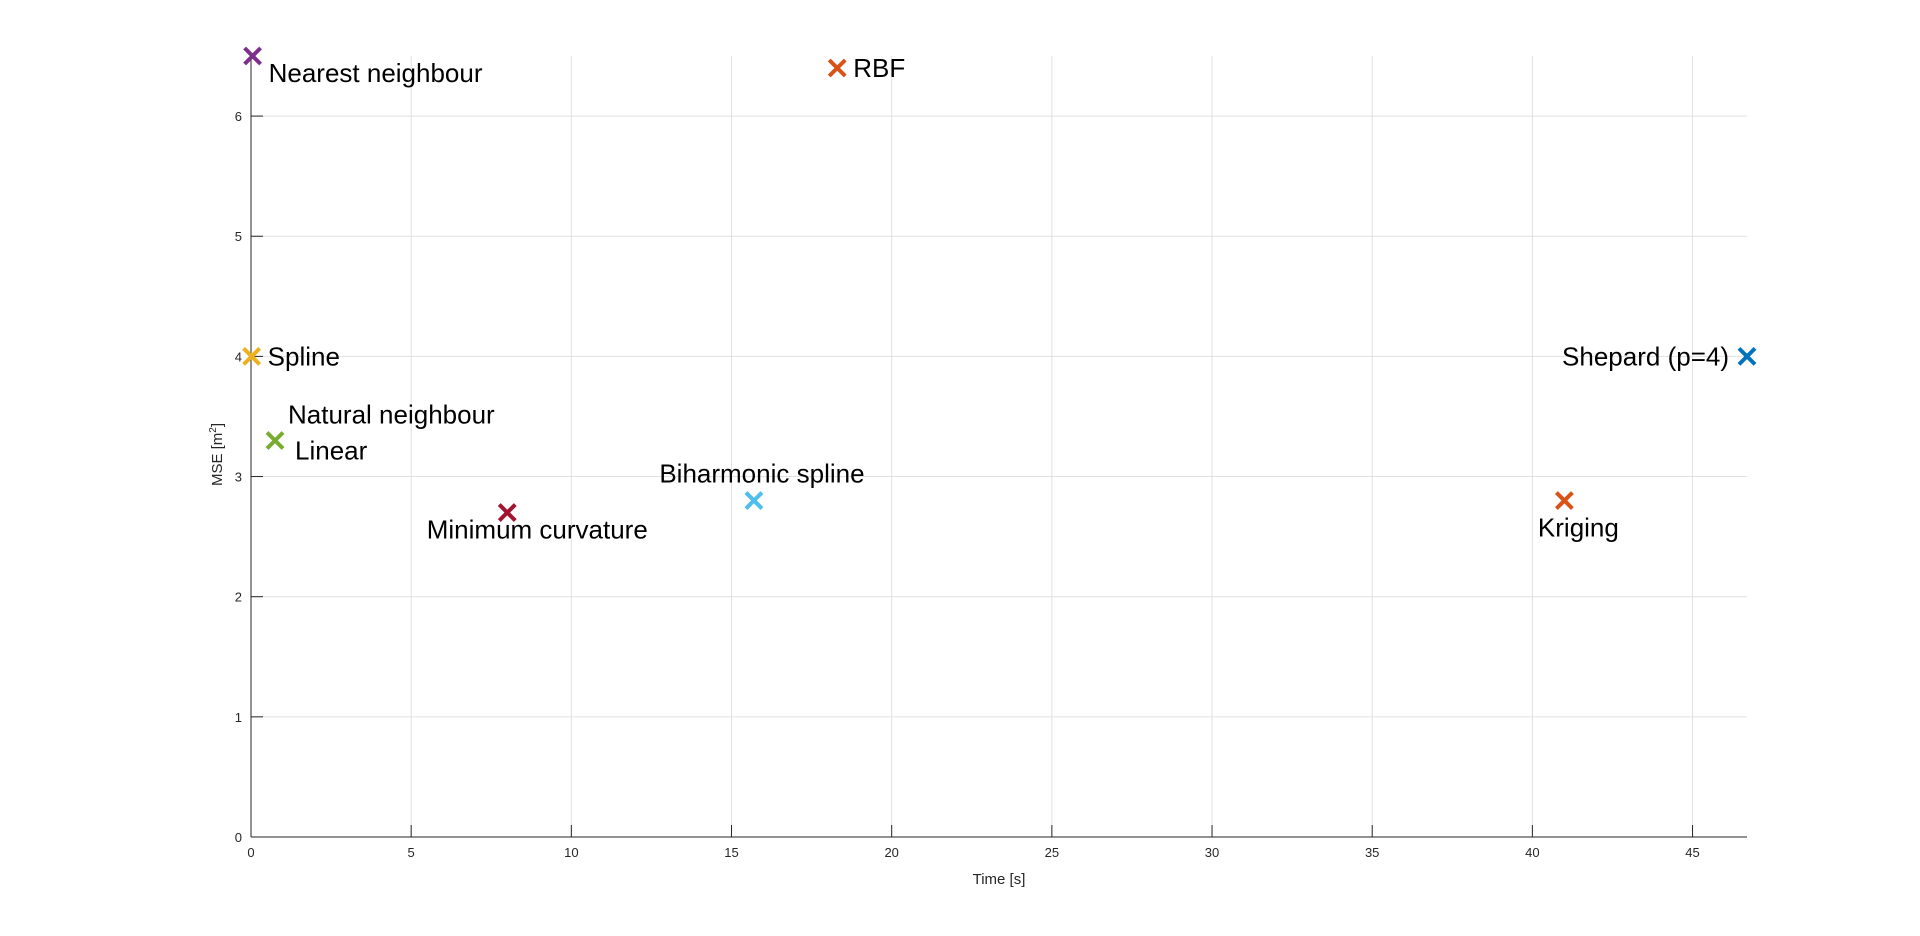 The width and height of the screenshot is (1920, 936). Describe the element at coordinates (1052, 852) in the screenshot. I see `x-tick-label: 25` at that location.